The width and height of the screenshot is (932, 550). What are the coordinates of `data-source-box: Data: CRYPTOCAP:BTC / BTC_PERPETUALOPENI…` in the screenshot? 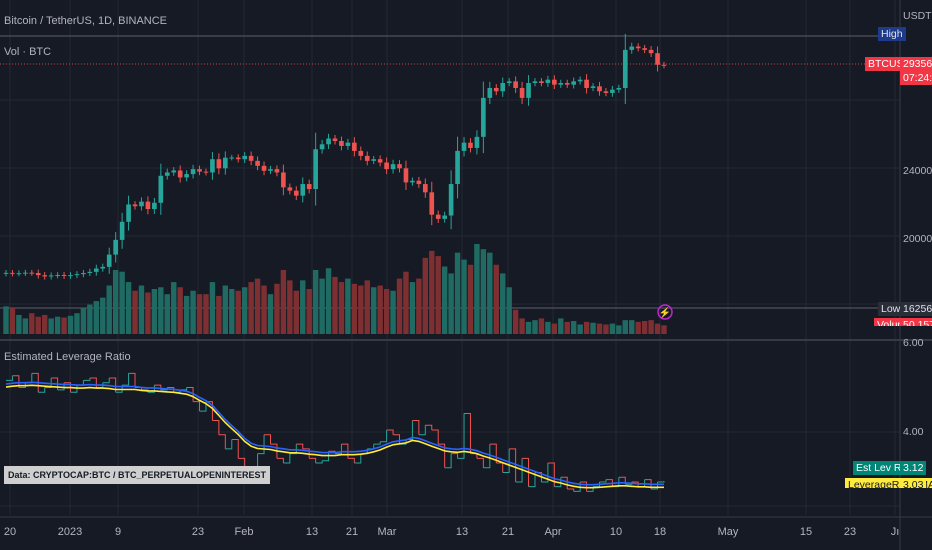 It's located at (137, 475).